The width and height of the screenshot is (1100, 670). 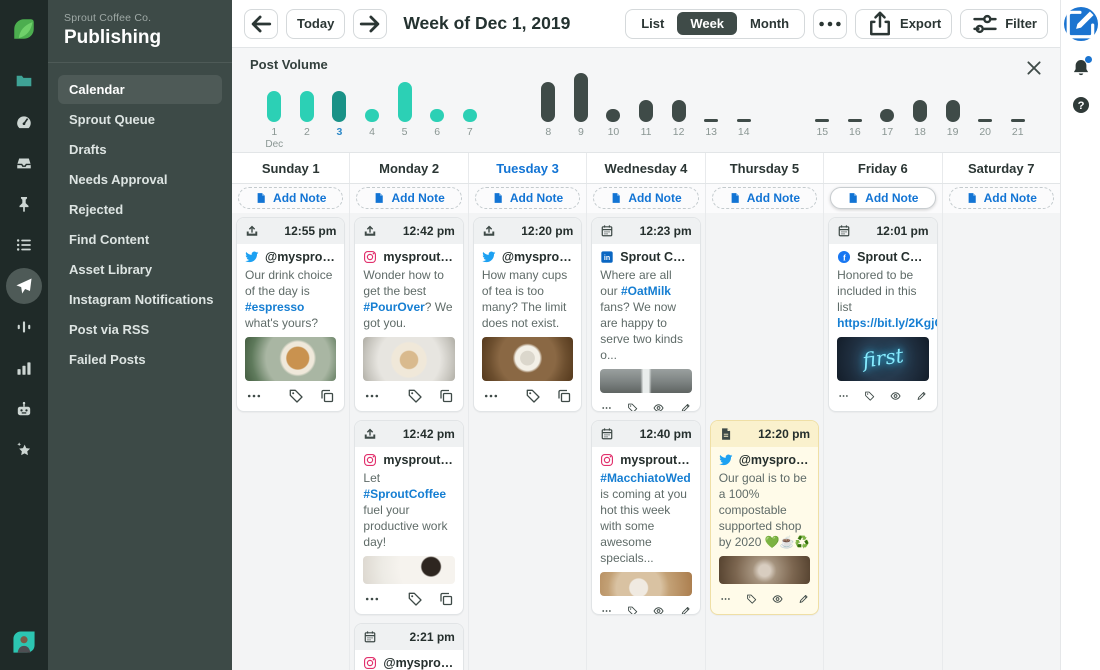 I want to click on compose-button, so click(x=1080, y=24).